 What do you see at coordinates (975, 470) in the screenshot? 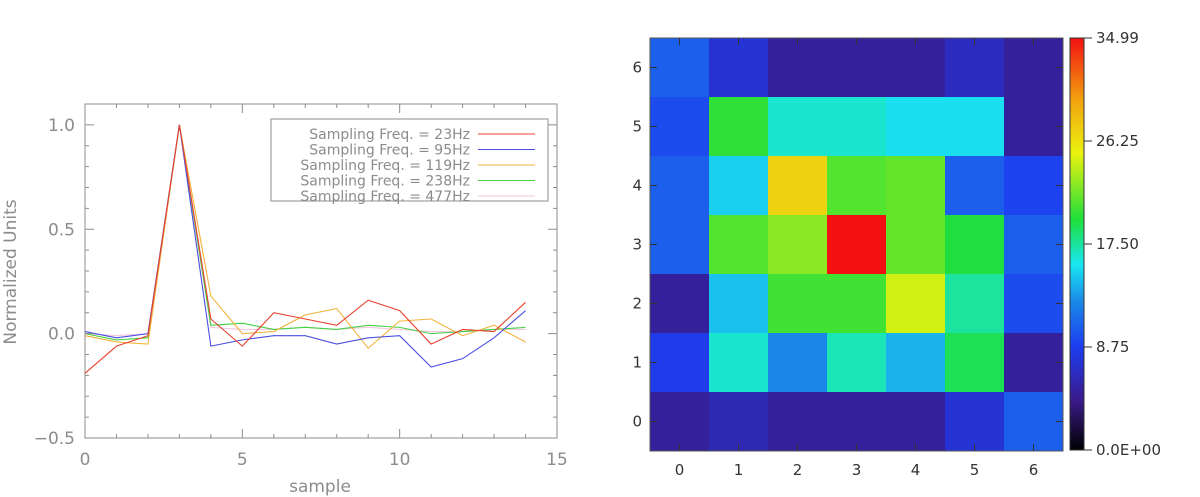
I see `heatmap-x-tick-label: 5` at bounding box center [975, 470].